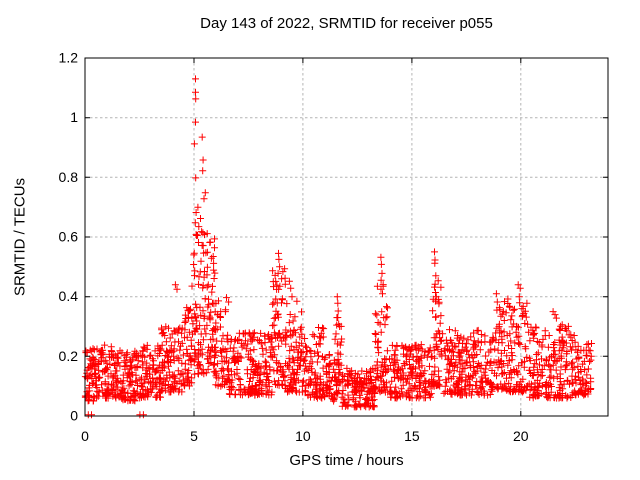 The height and width of the screenshot is (480, 640). What do you see at coordinates (69, 58) in the screenshot?
I see `y-tick-label: 1.2` at bounding box center [69, 58].